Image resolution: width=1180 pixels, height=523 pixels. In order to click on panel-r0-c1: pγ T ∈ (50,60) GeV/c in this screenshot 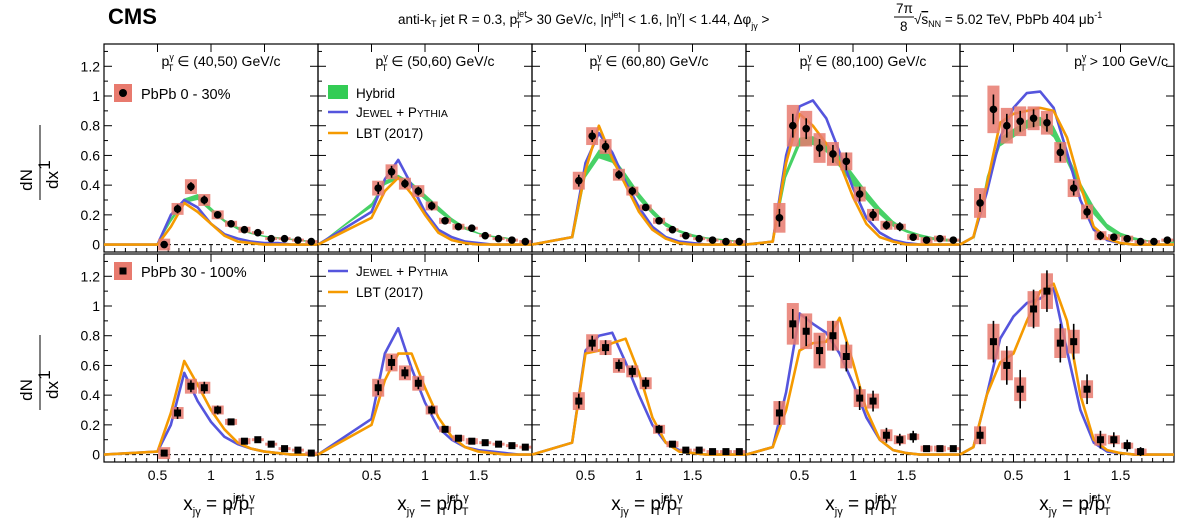, I will do `click(425, 148)`.